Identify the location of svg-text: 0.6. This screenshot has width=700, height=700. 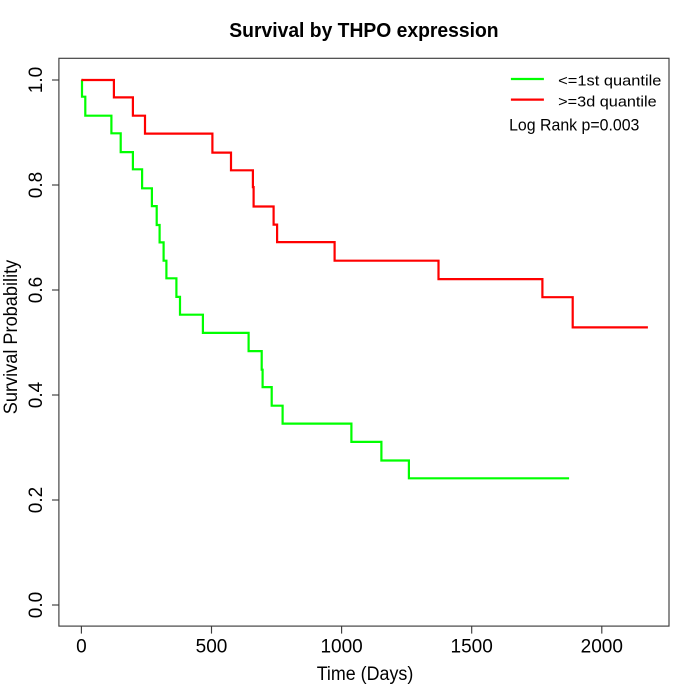
(36, 290).